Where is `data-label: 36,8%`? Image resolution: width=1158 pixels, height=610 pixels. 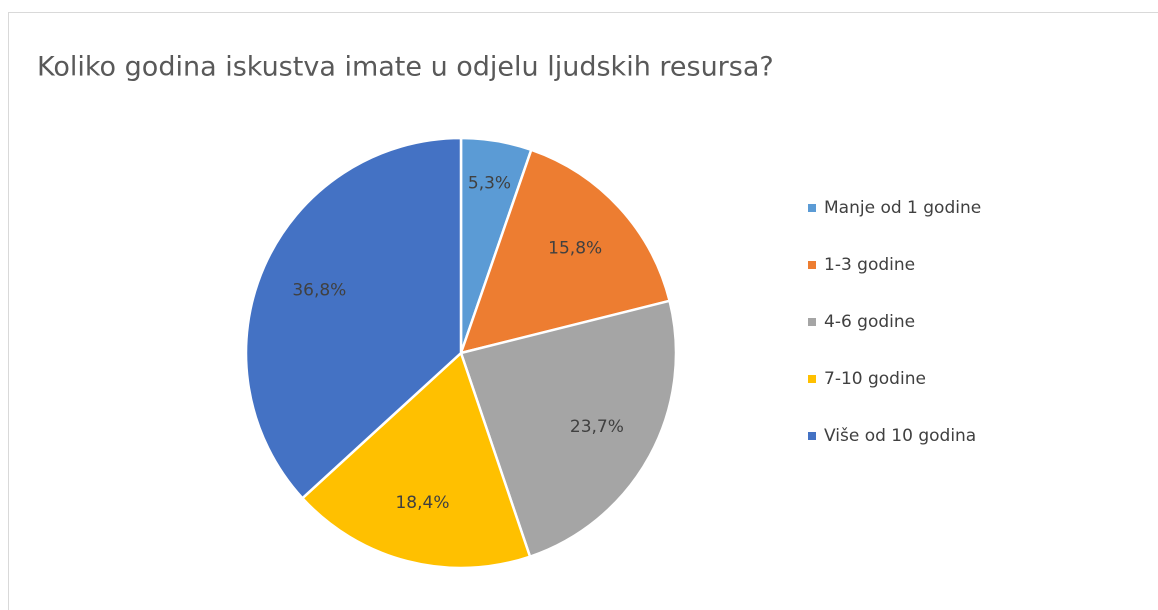 data-label: 36,8% is located at coordinates (319, 291).